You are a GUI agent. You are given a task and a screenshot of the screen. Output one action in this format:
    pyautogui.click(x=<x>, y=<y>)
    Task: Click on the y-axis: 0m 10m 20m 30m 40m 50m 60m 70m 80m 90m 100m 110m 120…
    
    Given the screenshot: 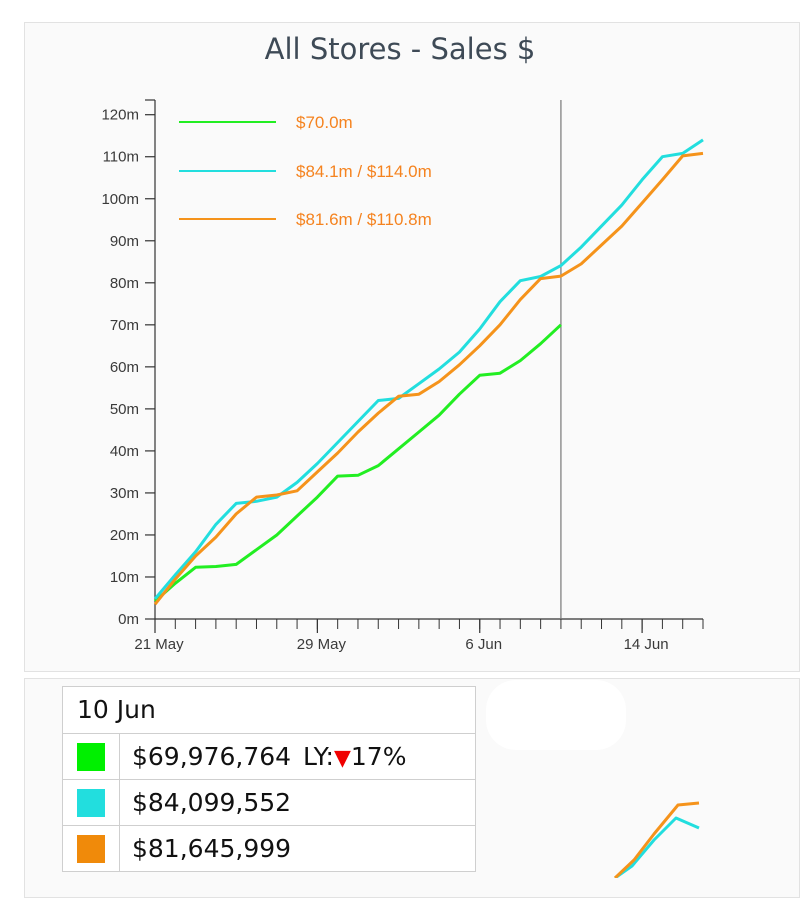 What is the action you would take?
    pyautogui.click(x=128, y=363)
    